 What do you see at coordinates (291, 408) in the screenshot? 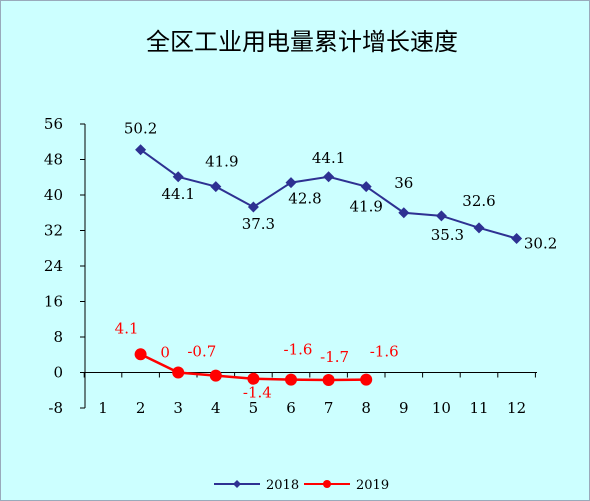
I see `x-tick-label: 6` at bounding box center [291, 408].